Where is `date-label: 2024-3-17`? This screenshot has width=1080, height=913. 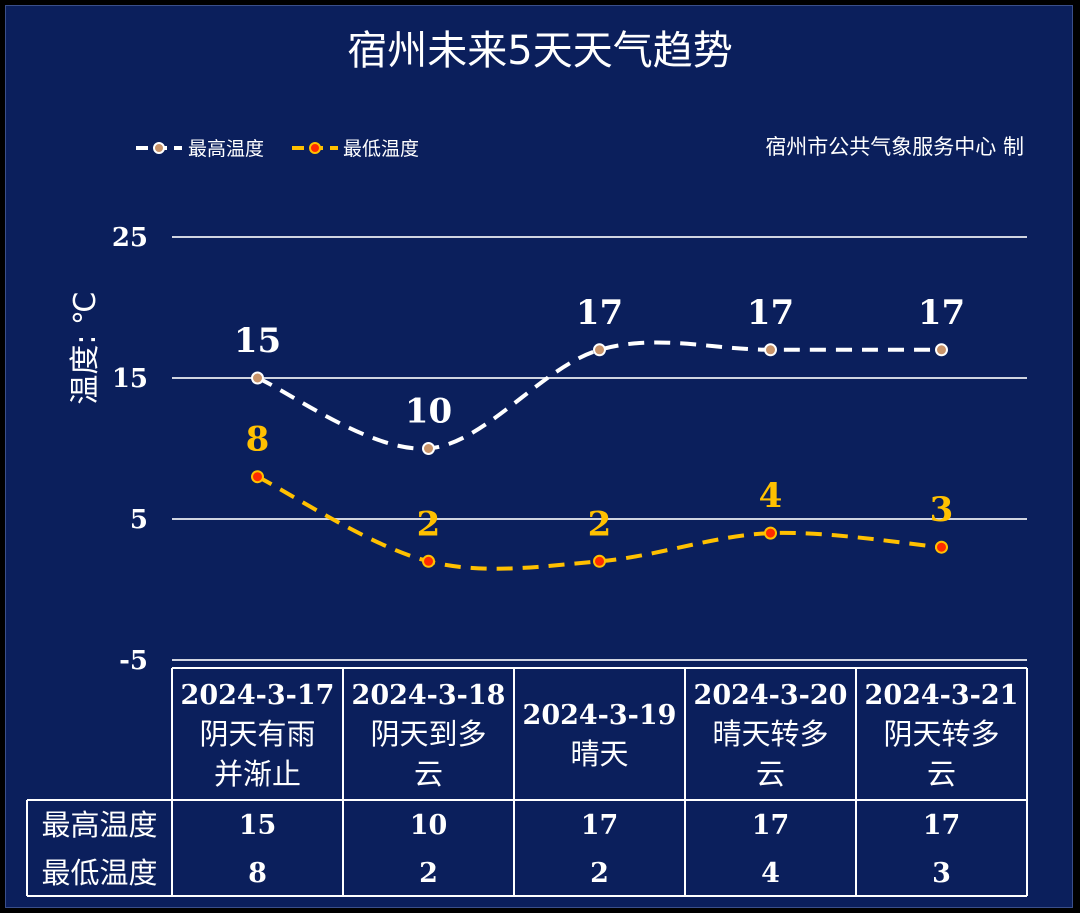
date-label: 2024-3-17 is located at coordinates (258, 695).